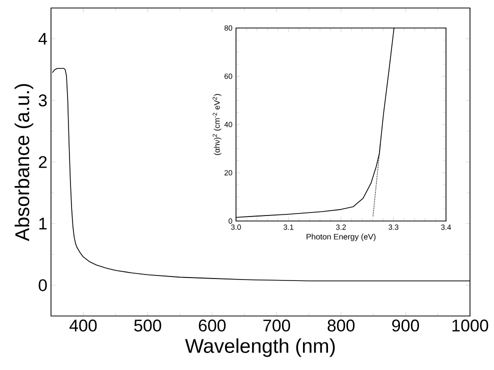  I want to click on x-axis-title: Wavelength (nm), so click(260, 347).